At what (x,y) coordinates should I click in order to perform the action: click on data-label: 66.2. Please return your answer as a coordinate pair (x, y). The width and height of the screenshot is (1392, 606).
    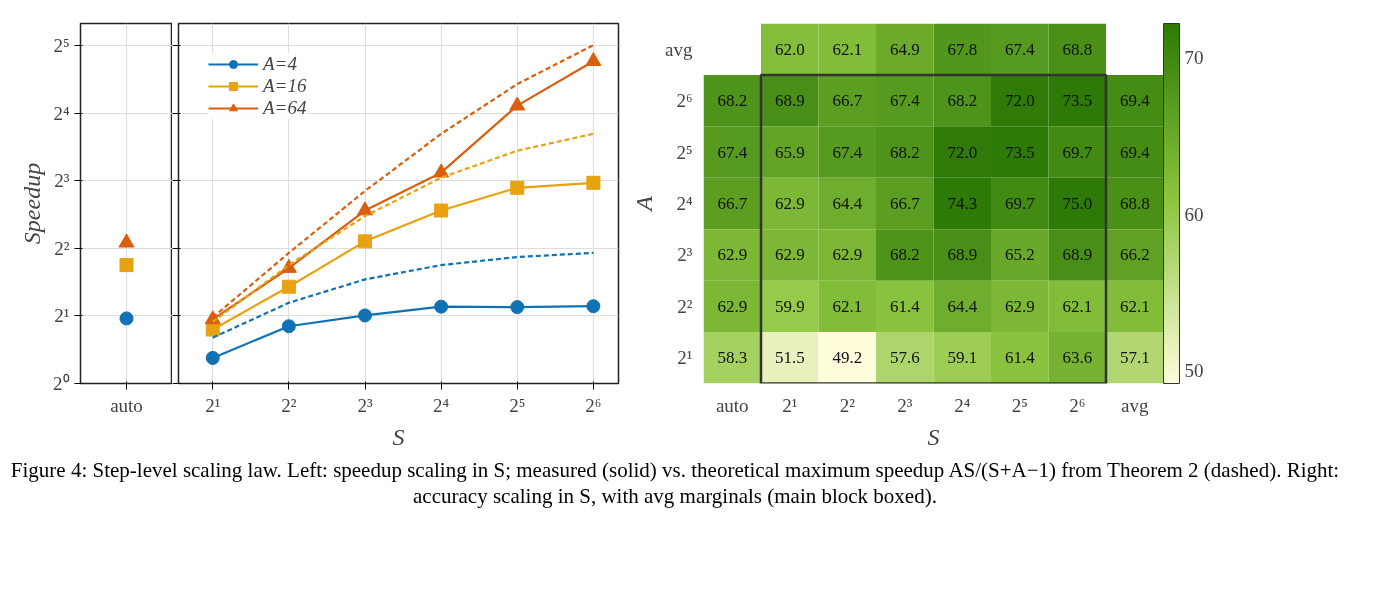
    Looking at the image, I should click on (1134, 255).